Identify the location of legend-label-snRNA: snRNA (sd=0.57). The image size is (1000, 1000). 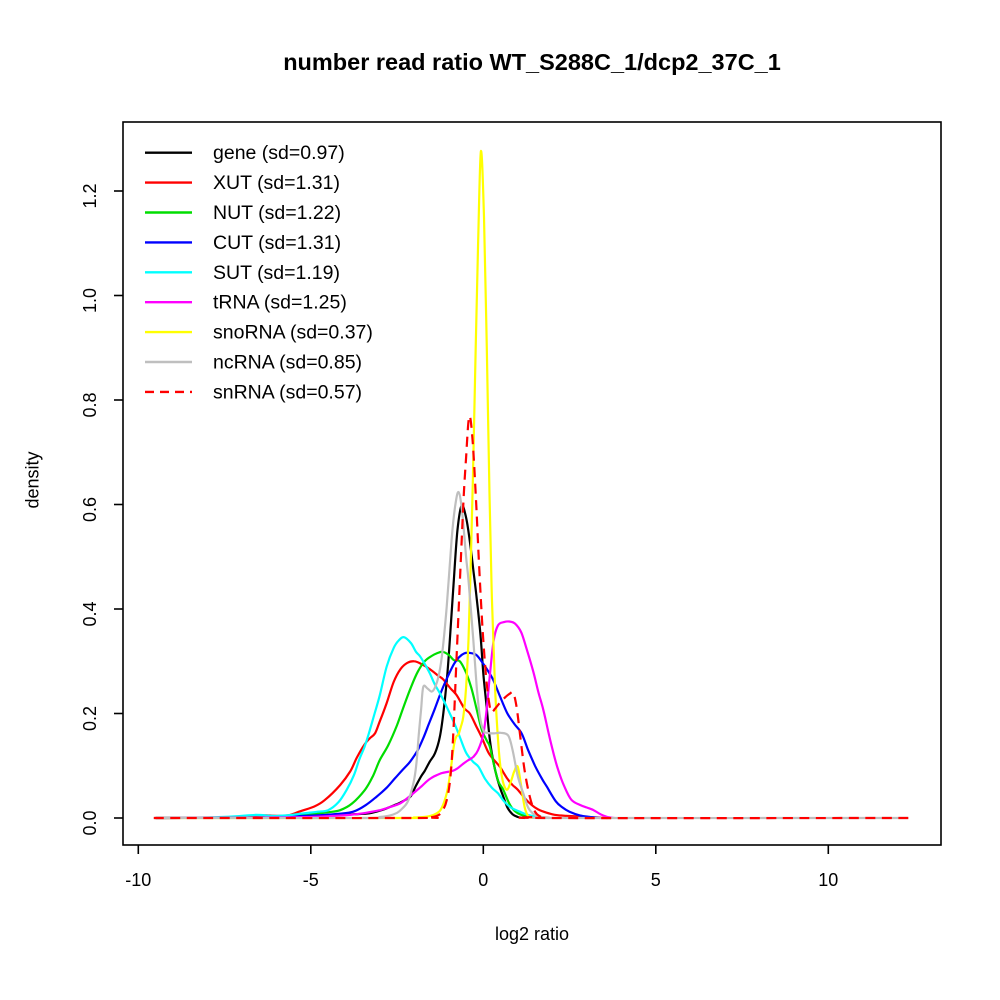
(287, 392).